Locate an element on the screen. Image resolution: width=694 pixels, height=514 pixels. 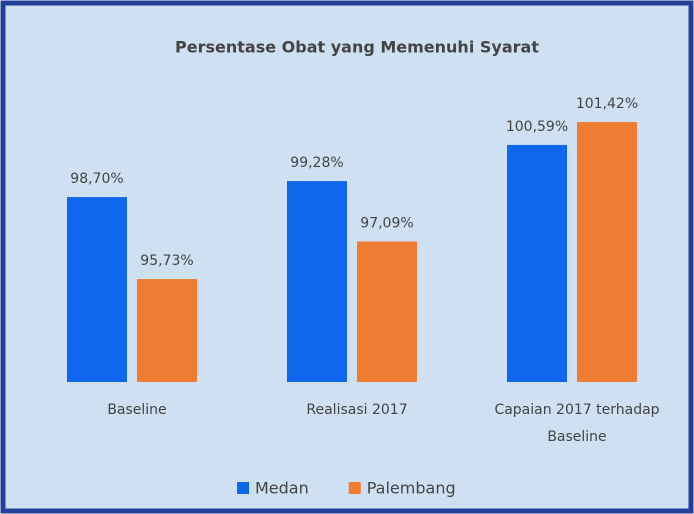
value-label: 100,59% is located at coordinates (537, 127).